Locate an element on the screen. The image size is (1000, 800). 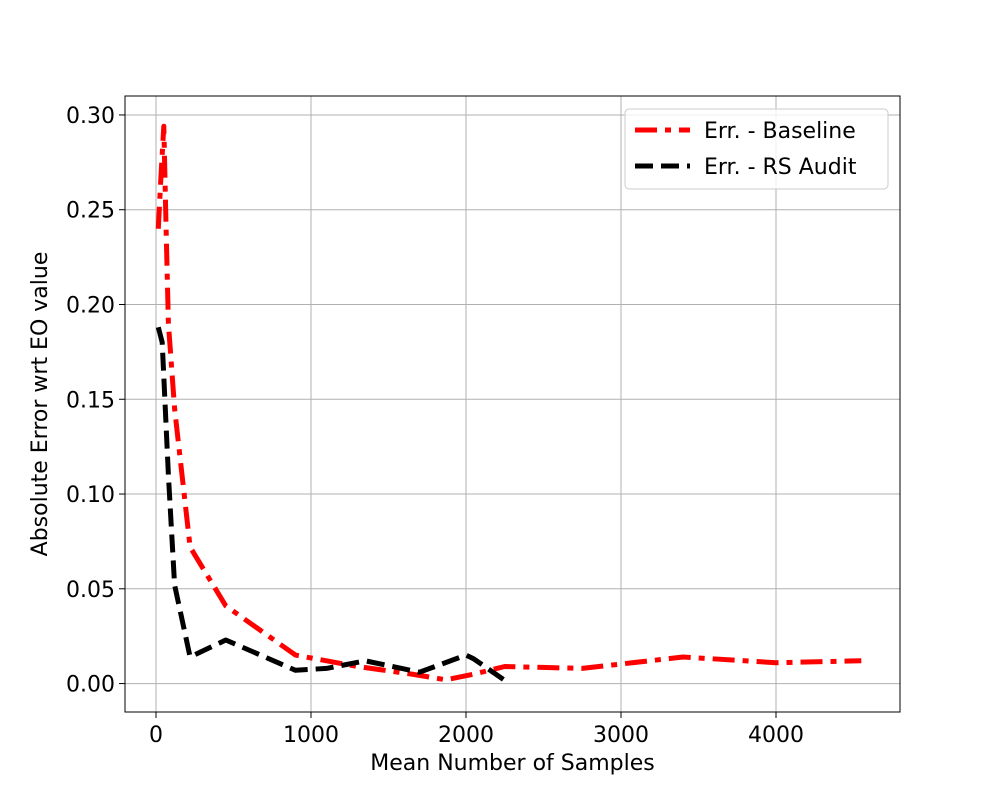
x-tick-label: 4000 is located at coordinates (776, 735).